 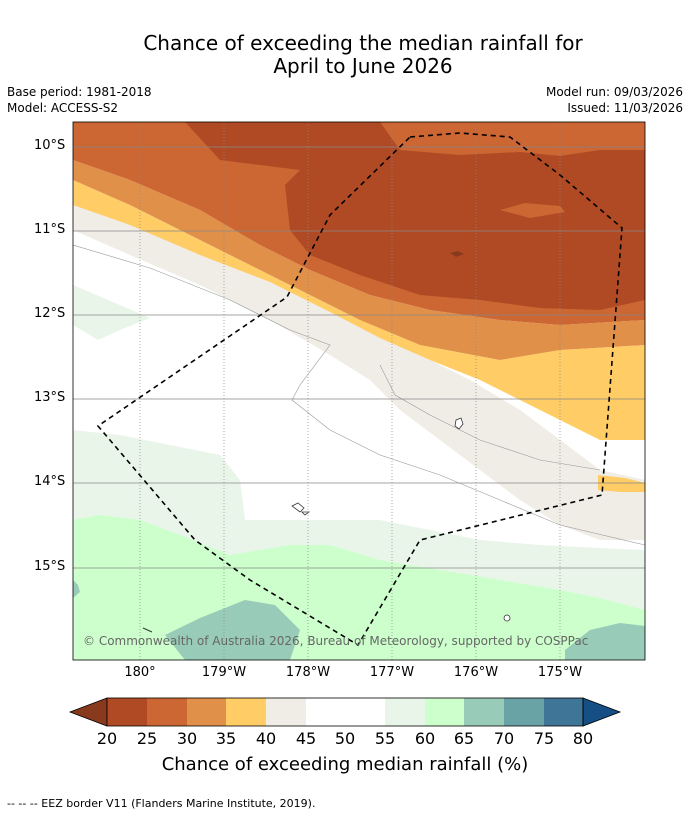 What do you see at coordinates (385, 738) in the screenshot?
I see `colorbar-tick: 55` at bounding box center [385, 738].